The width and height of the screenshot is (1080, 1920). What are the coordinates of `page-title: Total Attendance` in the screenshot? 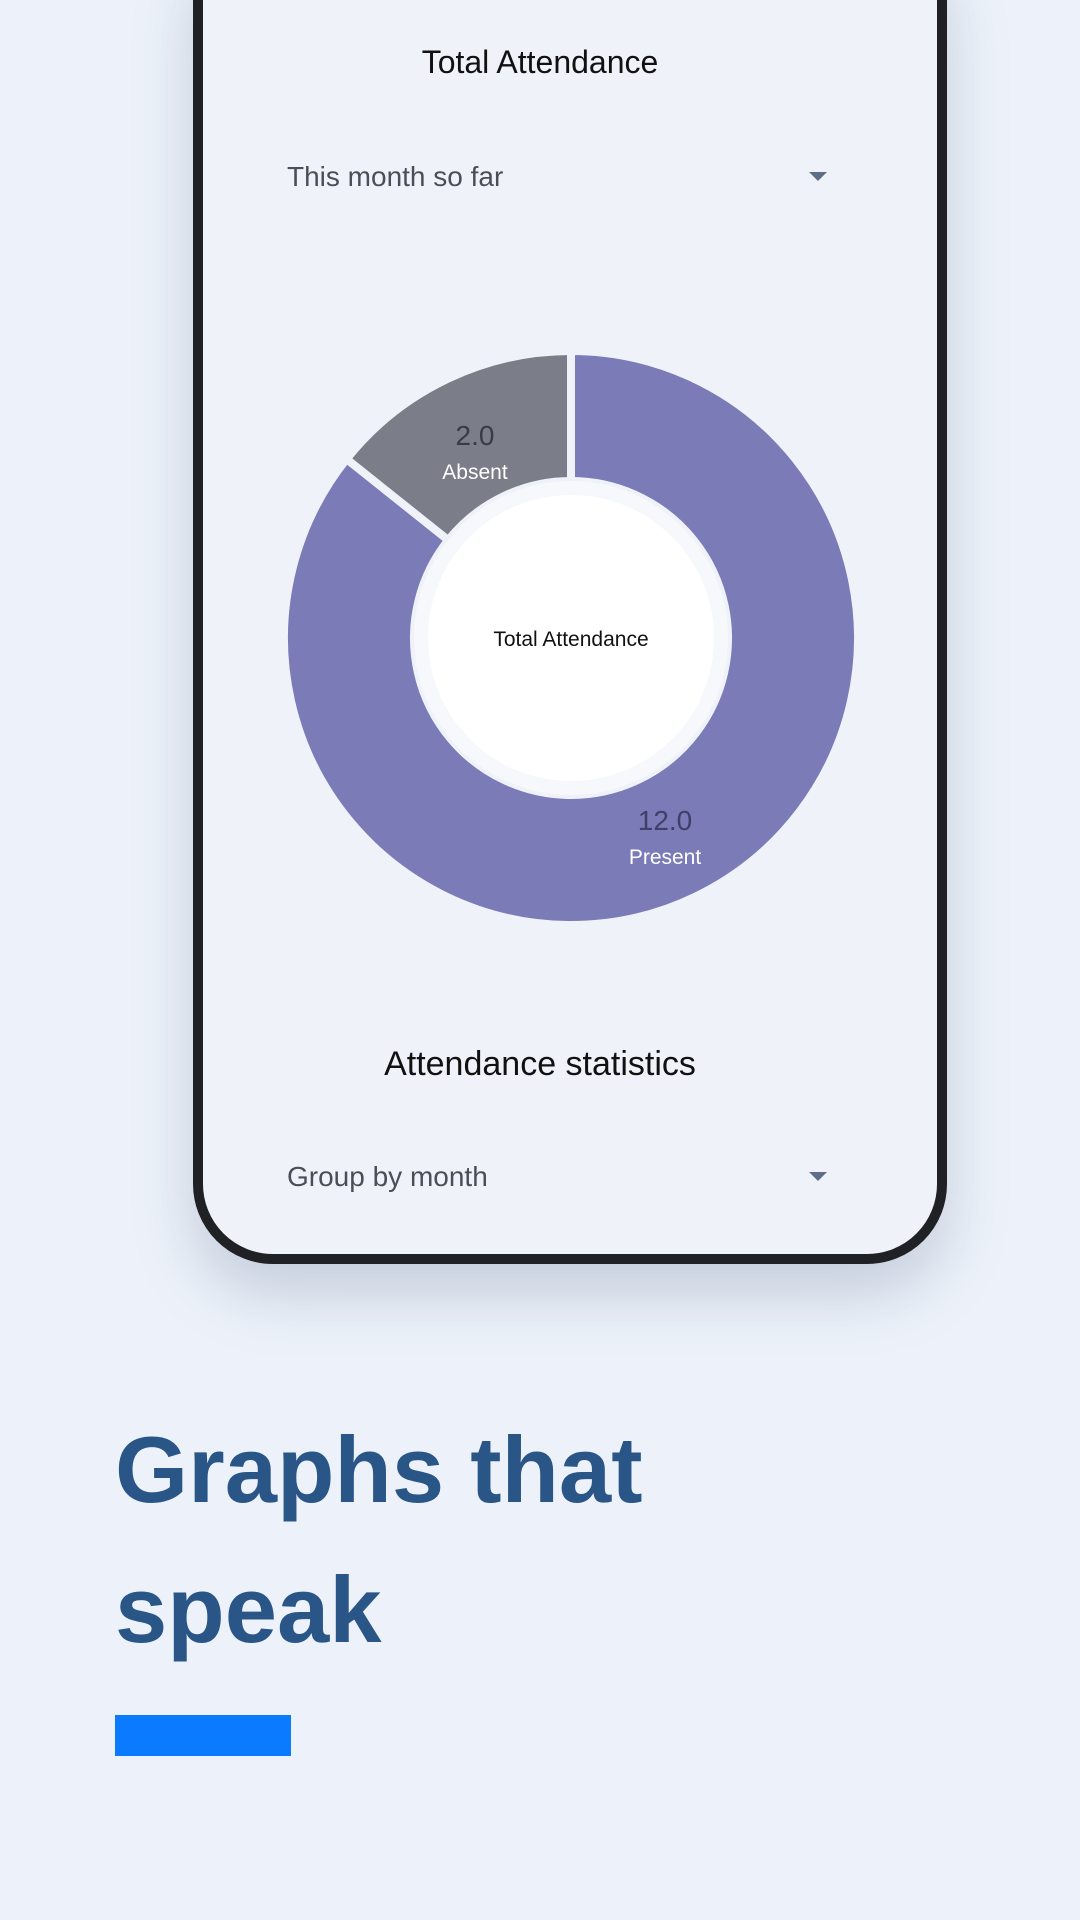 It's located at (540, 62).